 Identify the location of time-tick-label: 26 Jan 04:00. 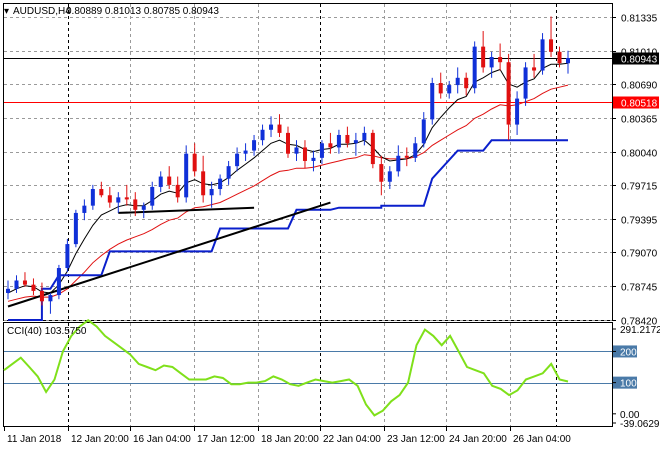
(542, 439).